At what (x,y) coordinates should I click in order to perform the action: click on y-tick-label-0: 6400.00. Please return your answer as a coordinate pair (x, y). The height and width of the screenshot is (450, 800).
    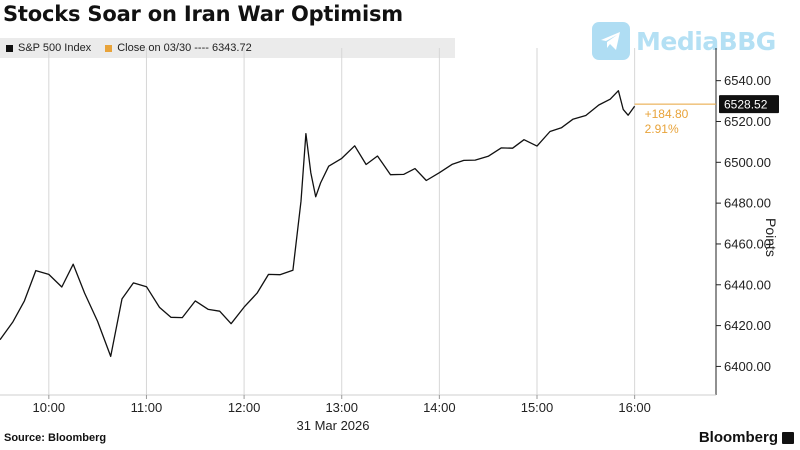
    Looking at the image, I should click on (747, 366).